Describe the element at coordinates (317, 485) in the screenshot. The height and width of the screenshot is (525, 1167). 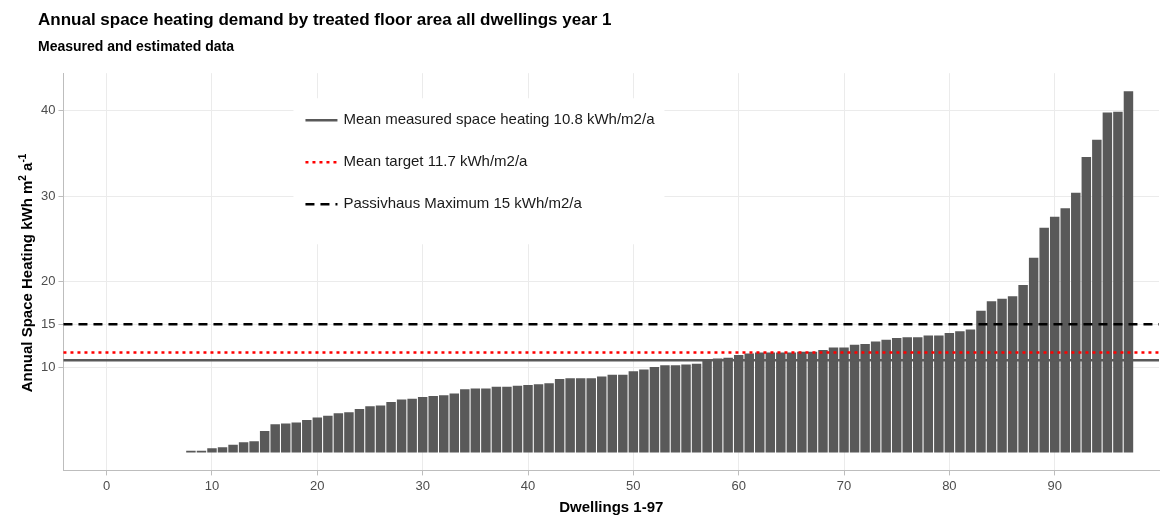
I see `x-tick-label: 20` at that location.